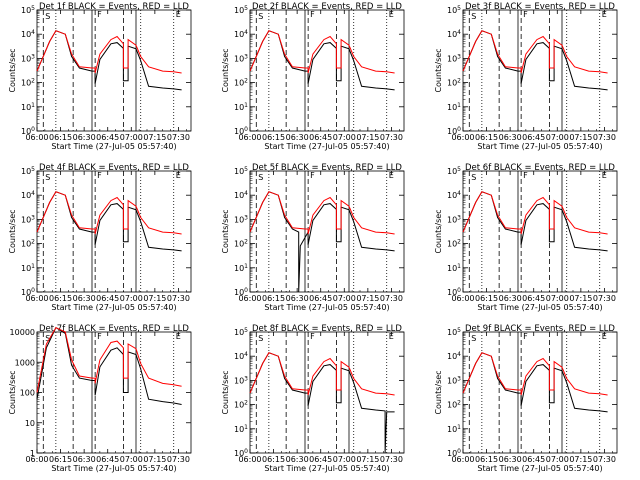 Image resolution: width=640 pixels, height=480 pixels. What do you see at coordinates (114, 168) in the screenshot?
I see `panel-title: Det 4f BLACK = Events, RED = LLD` at bounding box center [114, 168].